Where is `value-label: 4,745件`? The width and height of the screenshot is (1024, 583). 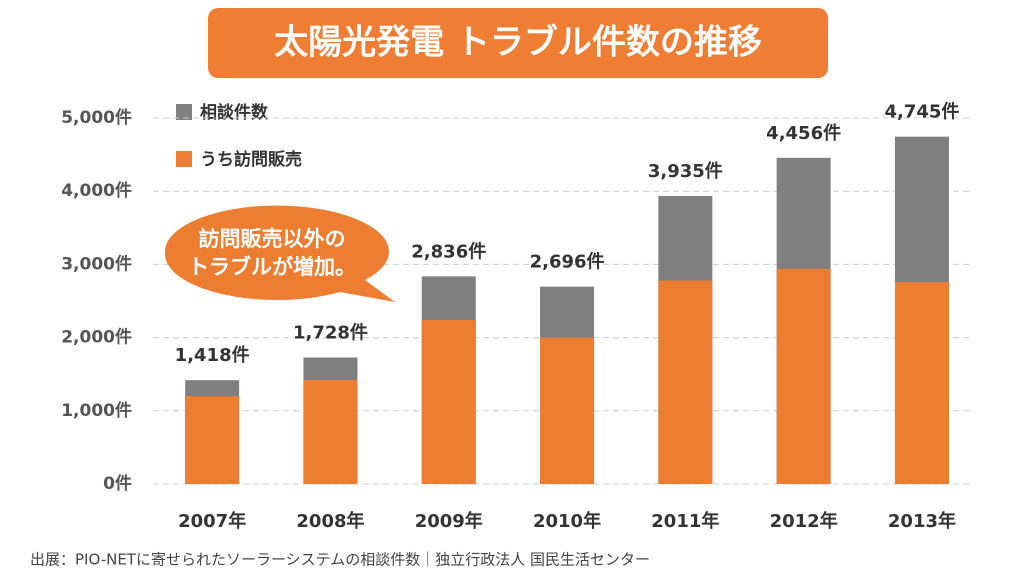 value-label: 4,745件 is located at coordinates (921, 112).